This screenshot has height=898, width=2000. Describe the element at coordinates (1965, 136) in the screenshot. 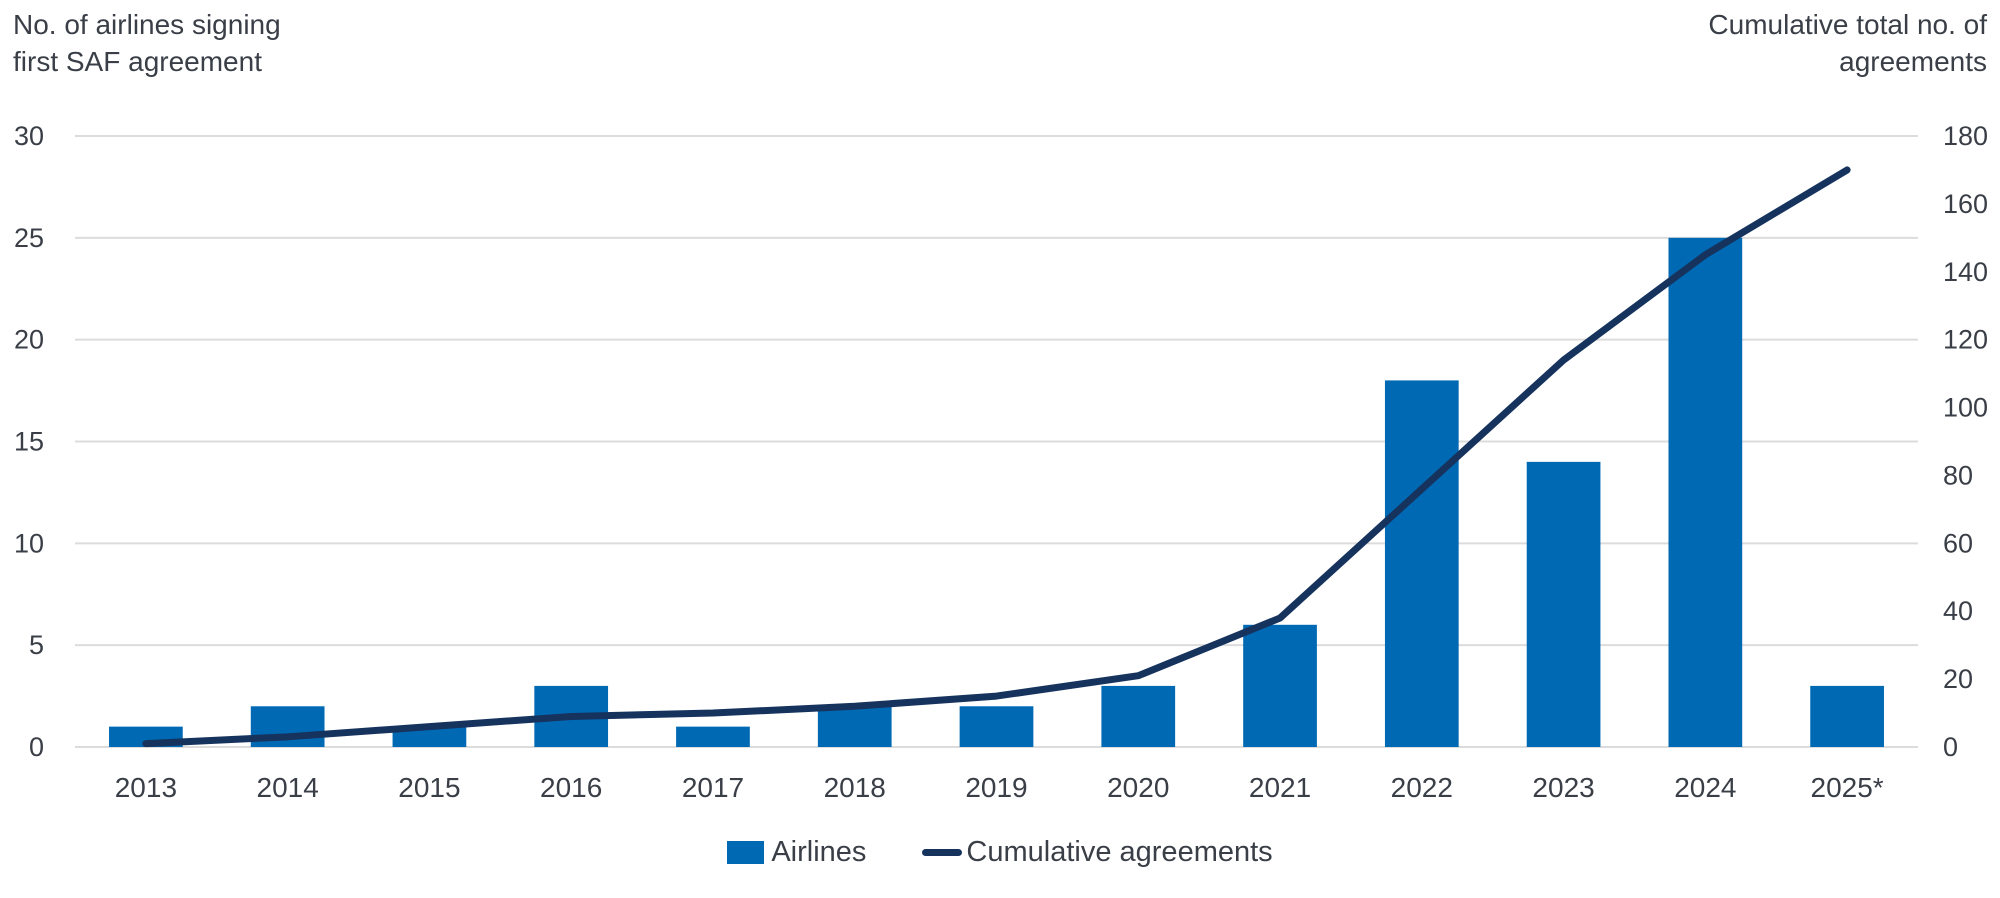

I see `right-axis-tick-label: 180` at that location.